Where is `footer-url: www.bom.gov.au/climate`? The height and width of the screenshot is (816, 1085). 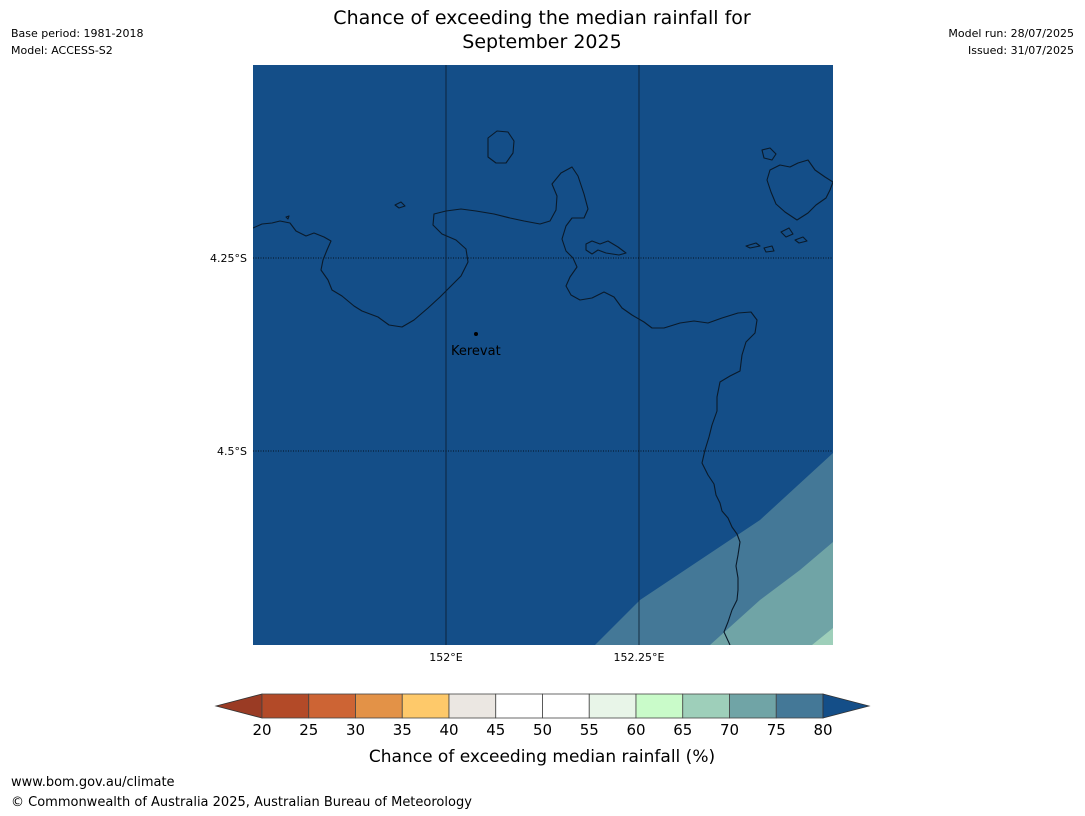
footer-url: www.bom.gov.au/climate is located at coordinates (93, 782).